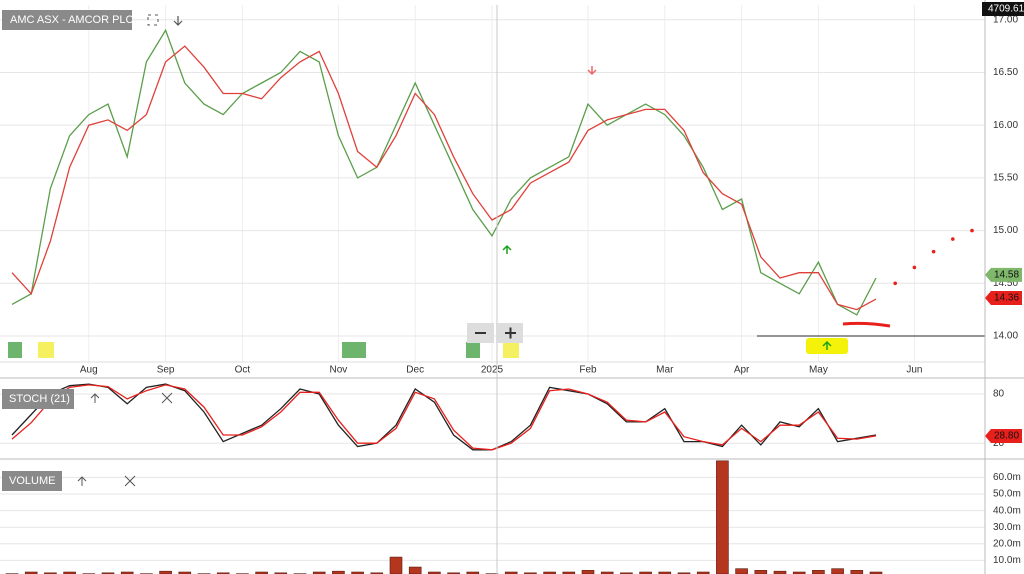  Describe the element at coordinates (415, 370) in the screenshot. I see `x-tick-label: Dec` at that location.